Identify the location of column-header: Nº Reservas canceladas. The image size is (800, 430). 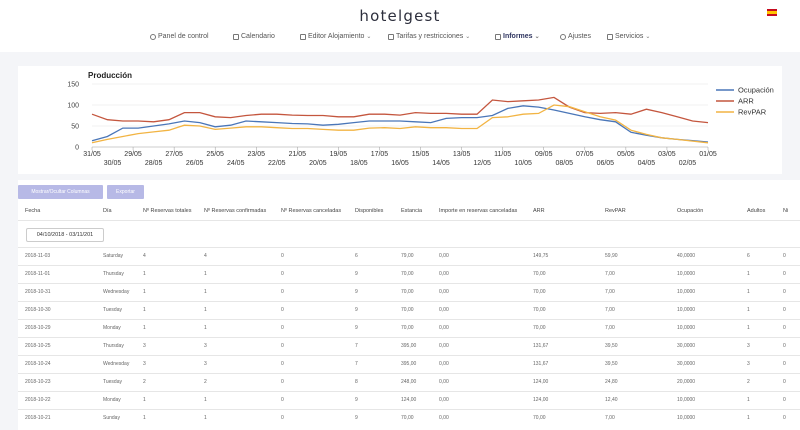
(311, 211).